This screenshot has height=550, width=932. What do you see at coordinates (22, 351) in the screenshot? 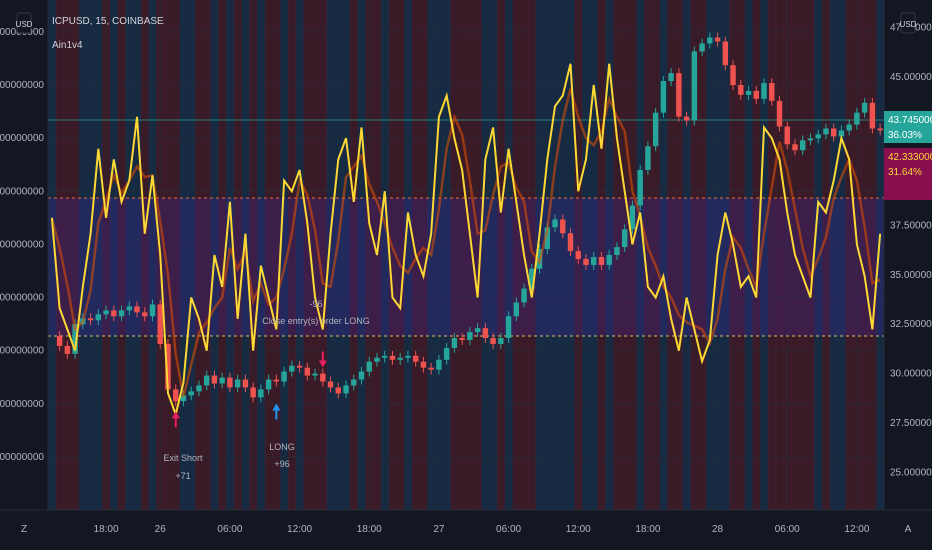
I see `left-tick-label: 30.00000000` at bounding box center [22, 351].